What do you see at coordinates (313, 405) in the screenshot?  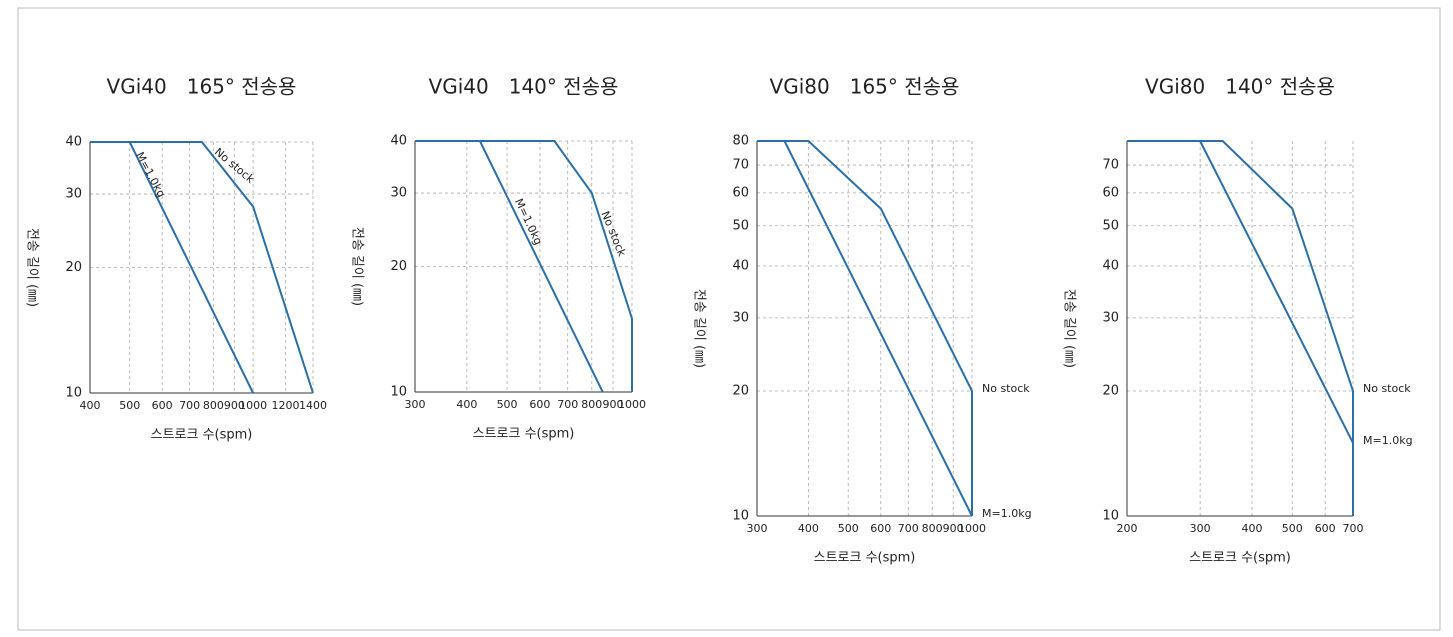 I see `x-tick-label: 1400` at bounding box center [313, 405].